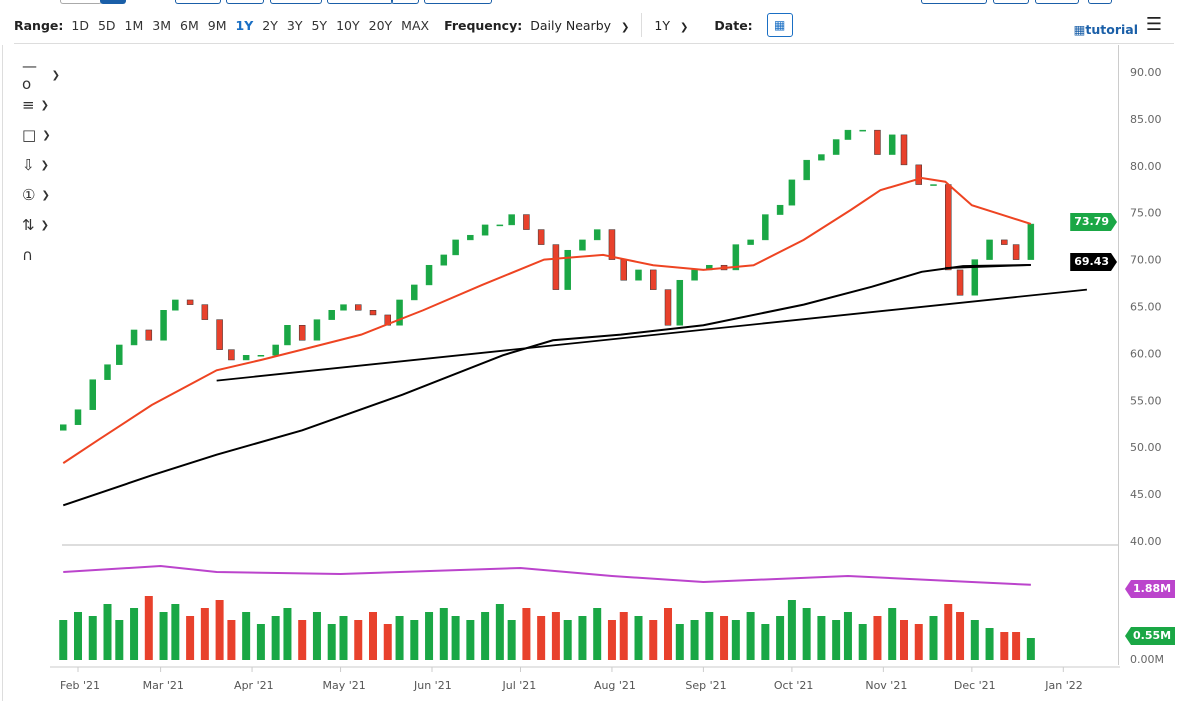 This screenshot has height=701, width=1180. I want to click on x-tick-label: Sep '21, so click(705, 685).